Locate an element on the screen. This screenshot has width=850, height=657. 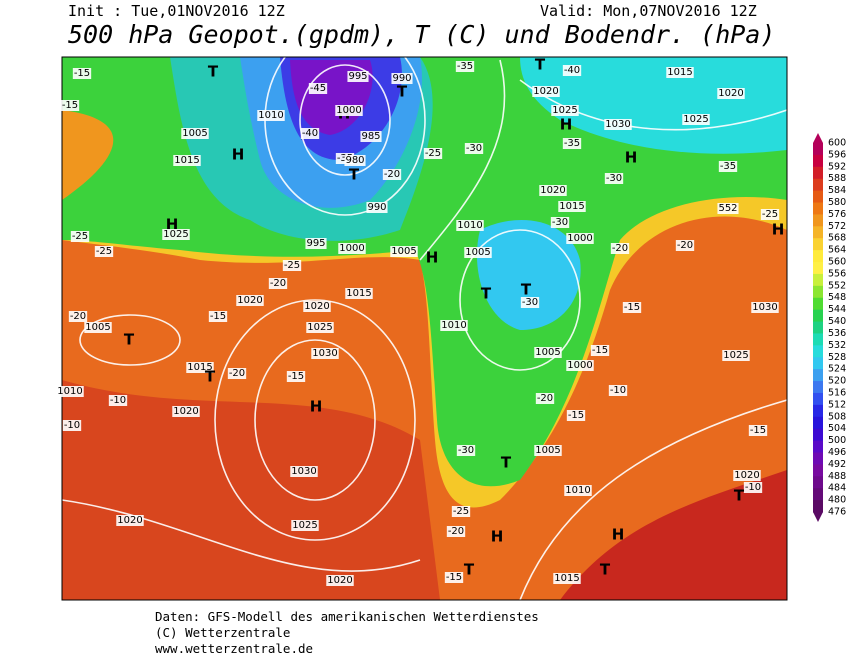
colorbar-tick-label: 516 is located at coordinates (837, 392).